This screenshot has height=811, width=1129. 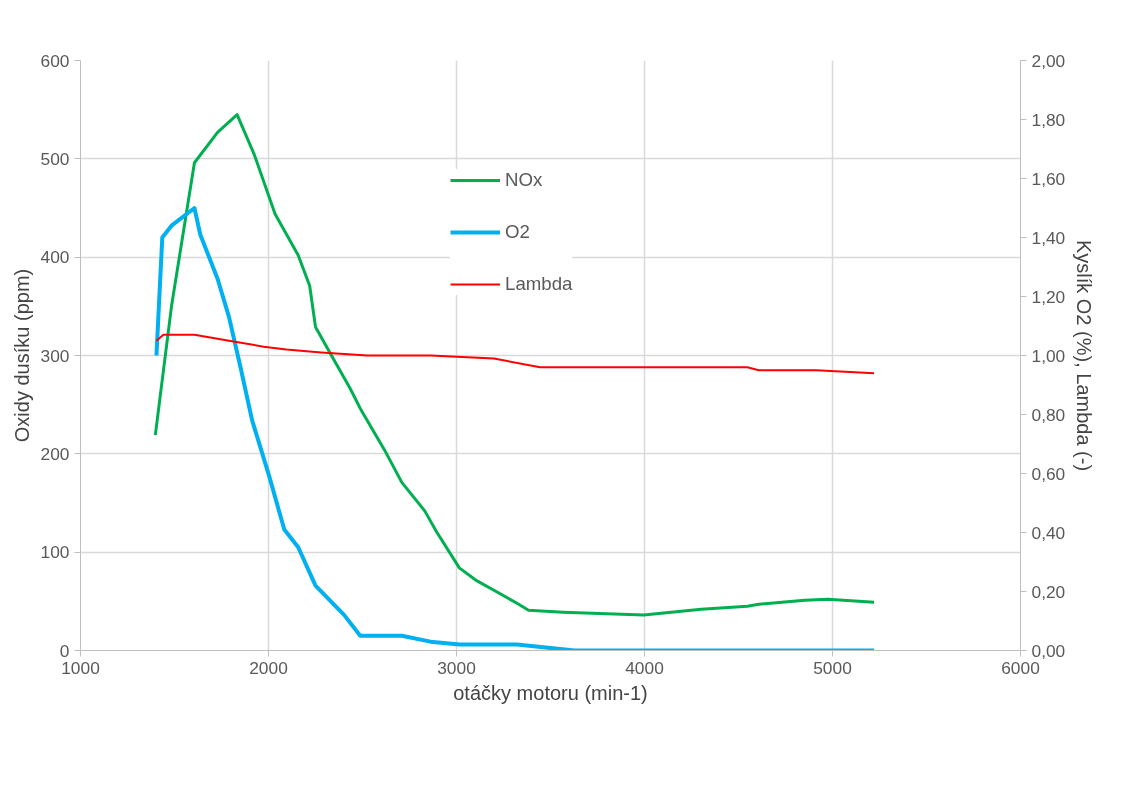 What do you see at coordinates (539, 284) in the screenshot?
I see `legend-label: Lambda` at bounding box center [539, 284].